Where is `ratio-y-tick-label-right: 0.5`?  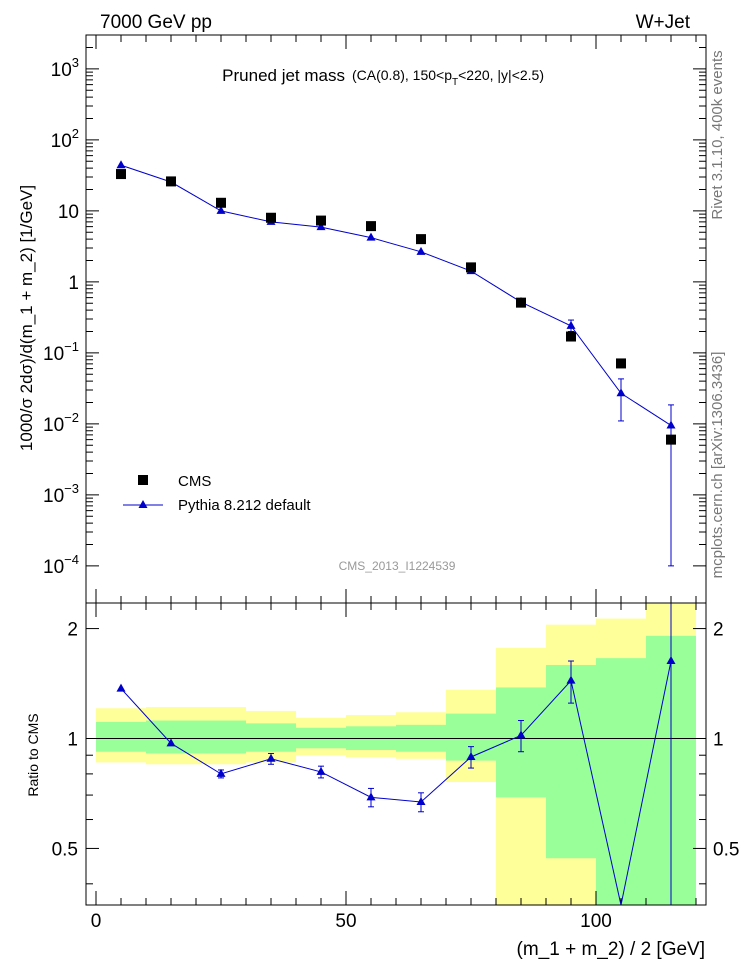 ratio-y-tick-label-right: 0.5 is located at coordinates (726, 849).